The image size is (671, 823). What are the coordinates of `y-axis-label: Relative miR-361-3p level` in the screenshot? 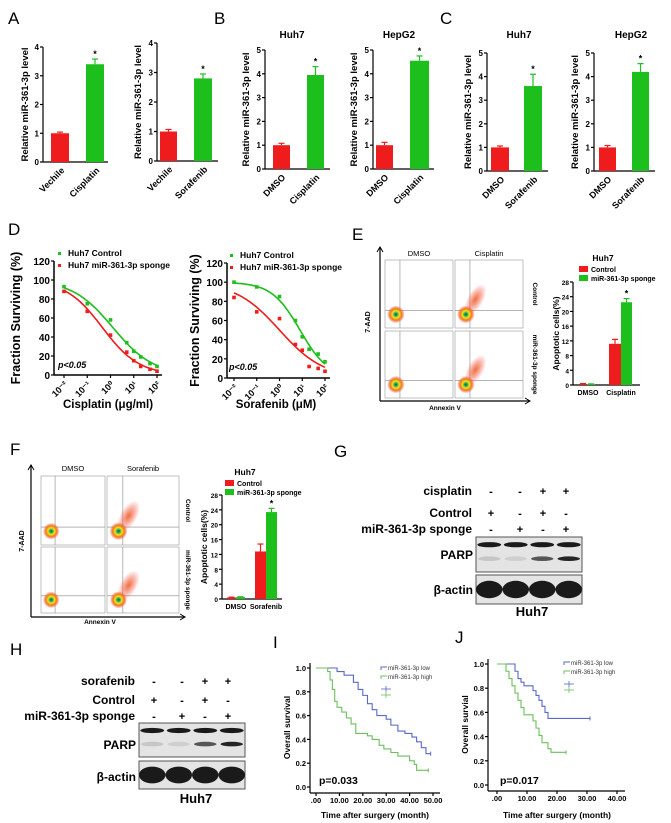 It's located at (138, 102).